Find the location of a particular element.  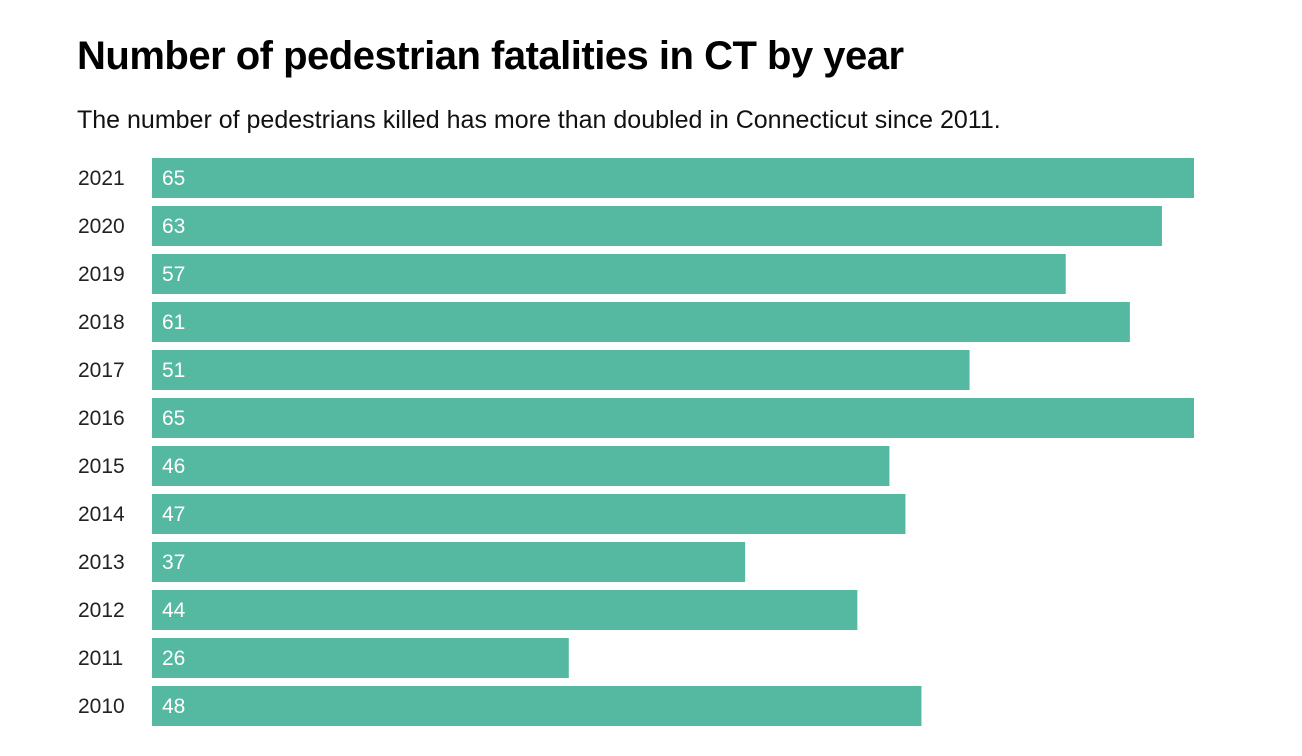

category-label: 2013 is located at coordinates (101, 562).